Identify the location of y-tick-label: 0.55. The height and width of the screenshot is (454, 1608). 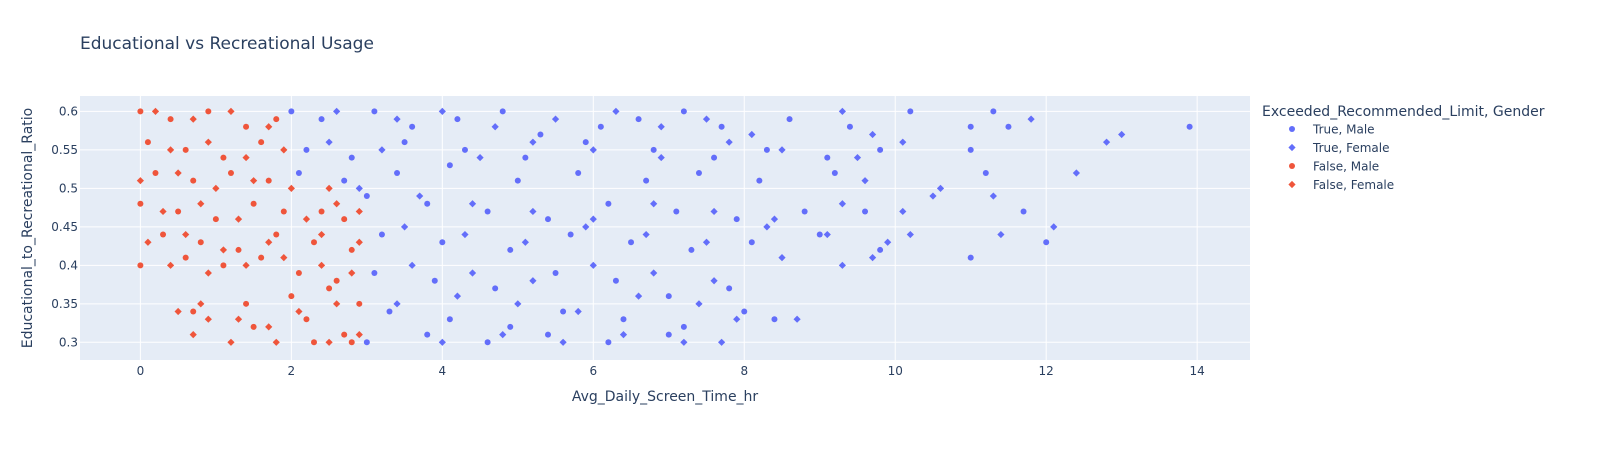
(64, 150).